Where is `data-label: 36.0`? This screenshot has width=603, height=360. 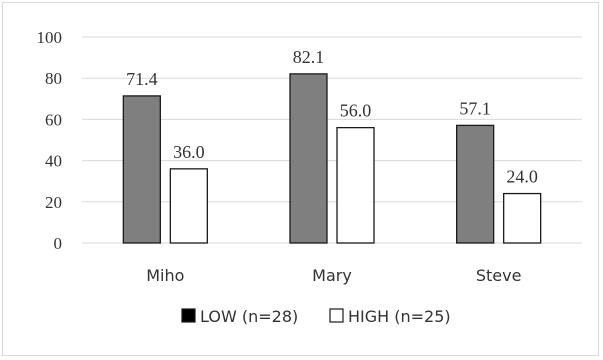 data-label: 36.0 is located at coordinates (189, 152).